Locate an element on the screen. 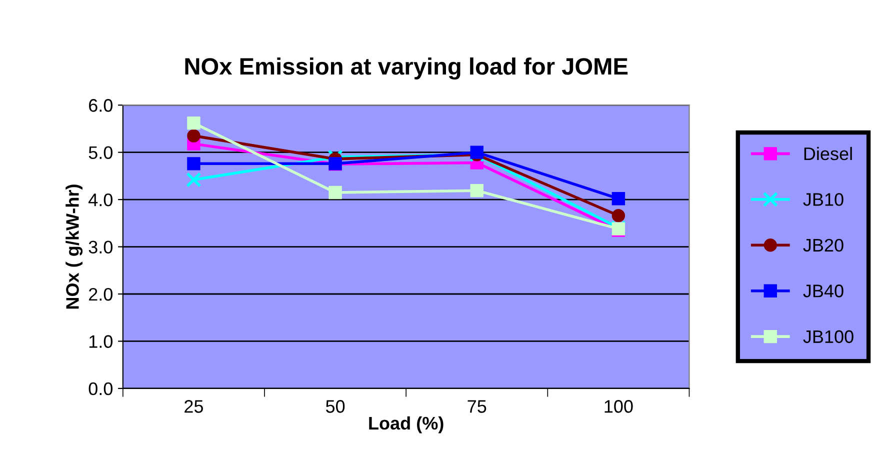 The height and width of the screenshot is (457, 878). x-tick-label: 50 is located at coordinates (335, 406).